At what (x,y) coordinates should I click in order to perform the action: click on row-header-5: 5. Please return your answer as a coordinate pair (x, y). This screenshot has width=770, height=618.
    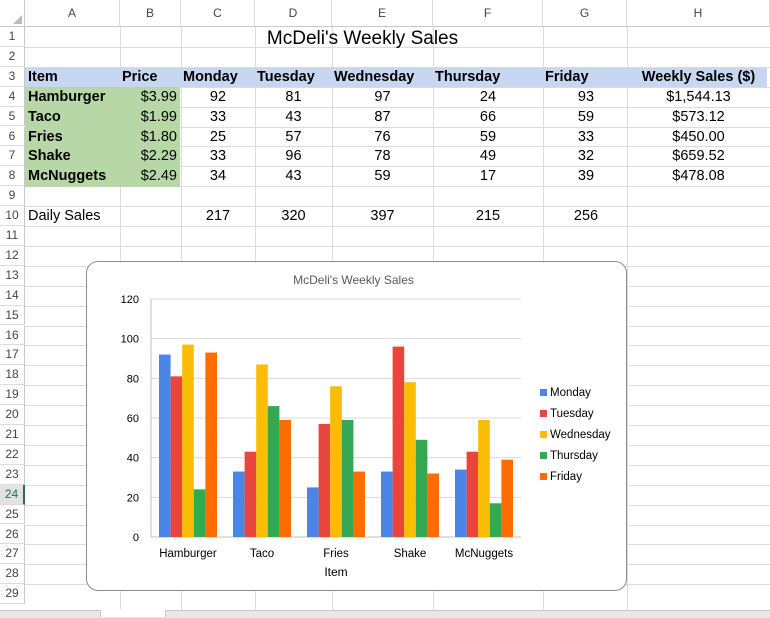
    Looking at the image, I should click on (12, 116).